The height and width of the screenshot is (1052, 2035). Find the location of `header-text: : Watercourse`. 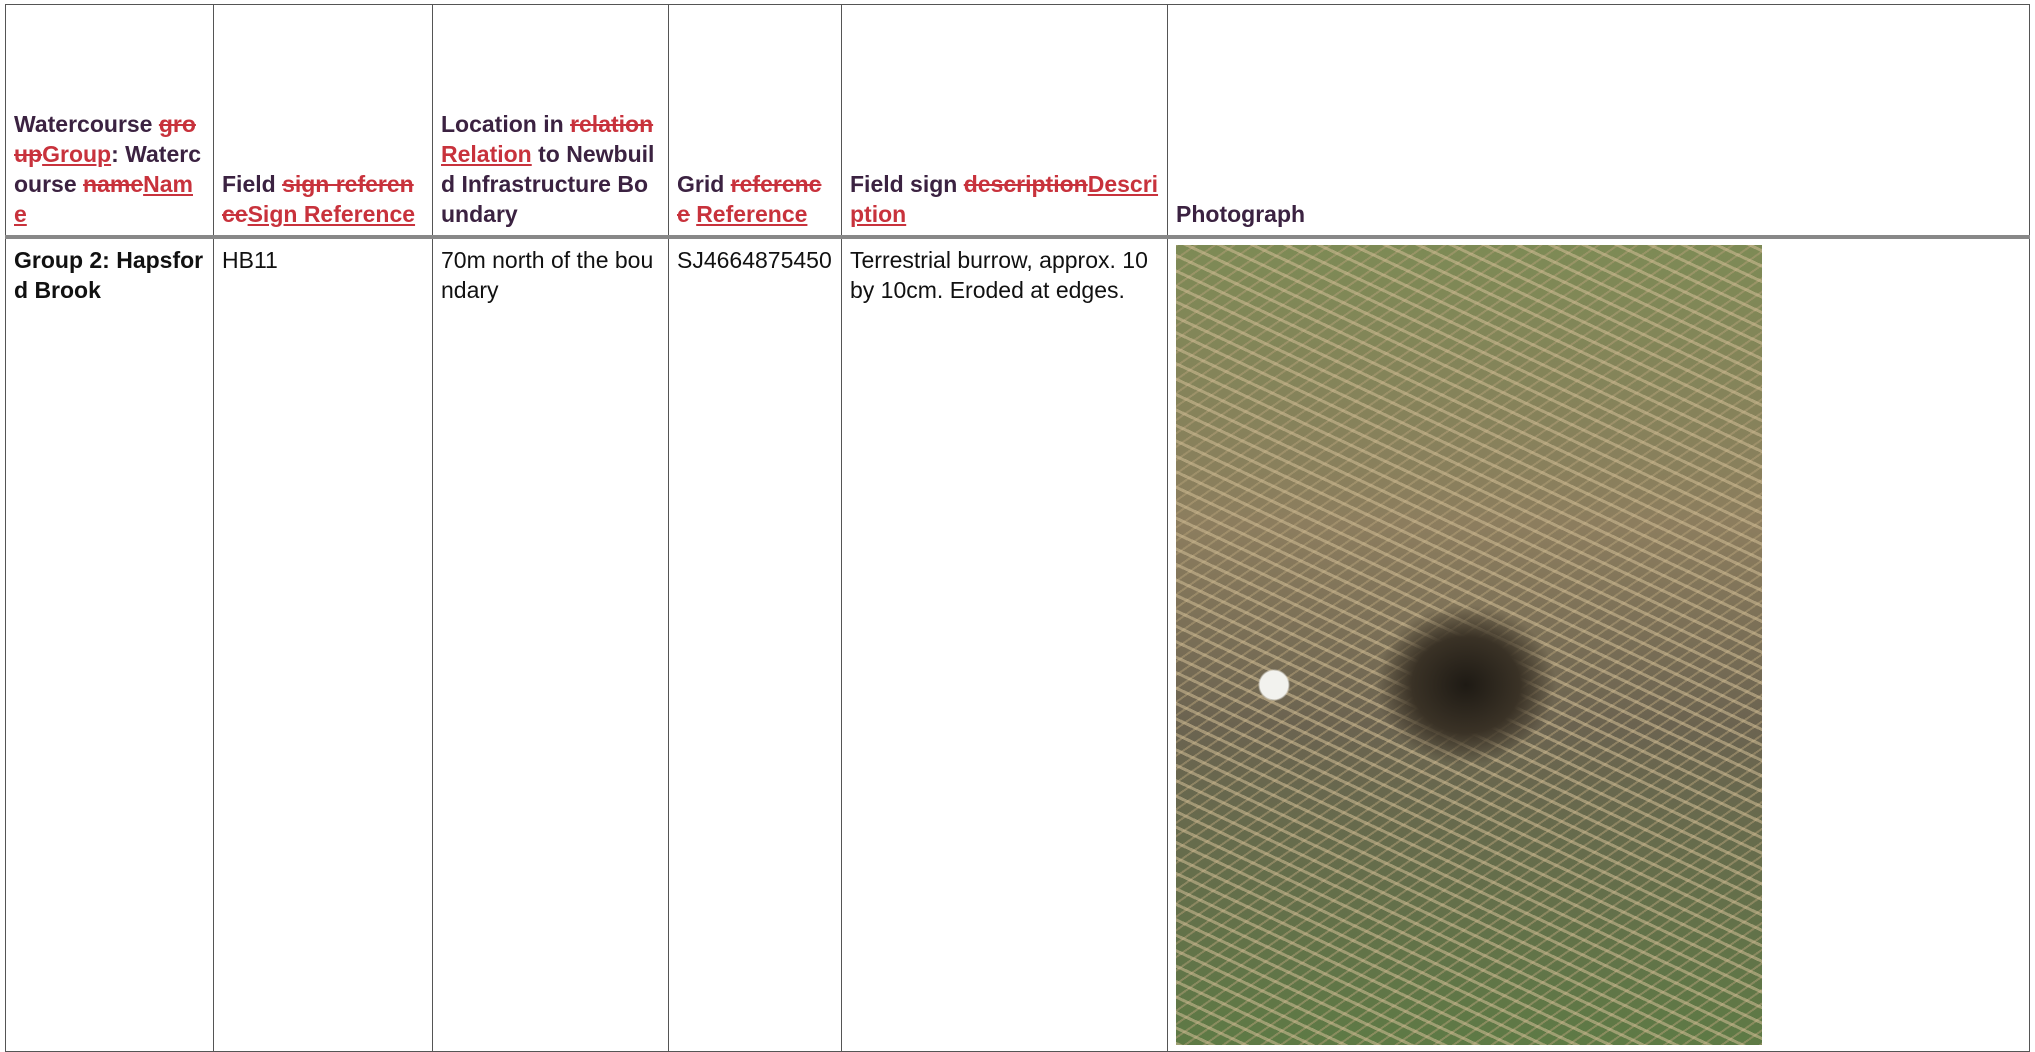

header-text: : Watercourse is located at coordinates (107, 169).